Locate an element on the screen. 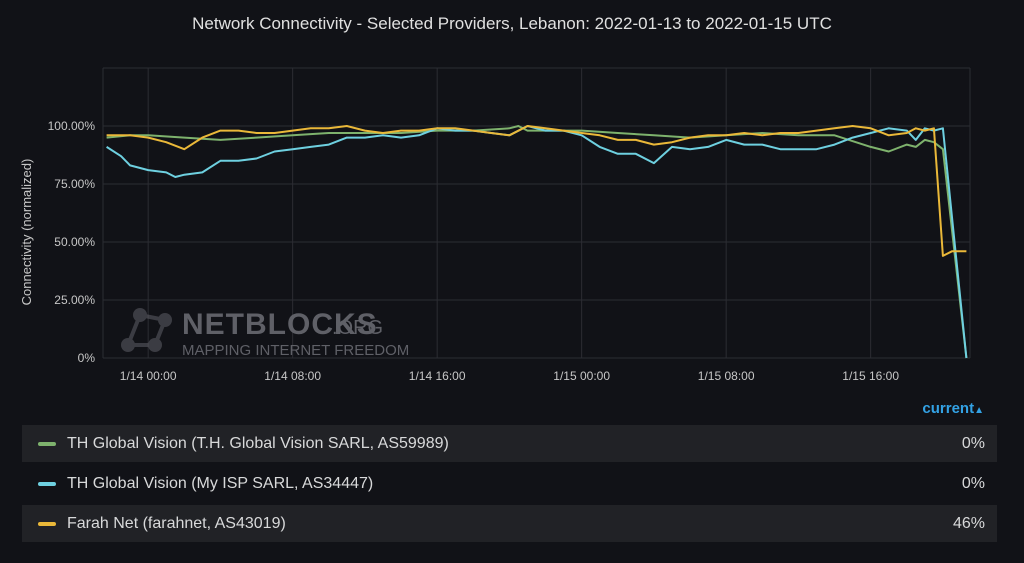 Image resolution: width=1024 pixels, height=563 pixels. y-tick-label: 50.00% is located at coordinates (74, 242).